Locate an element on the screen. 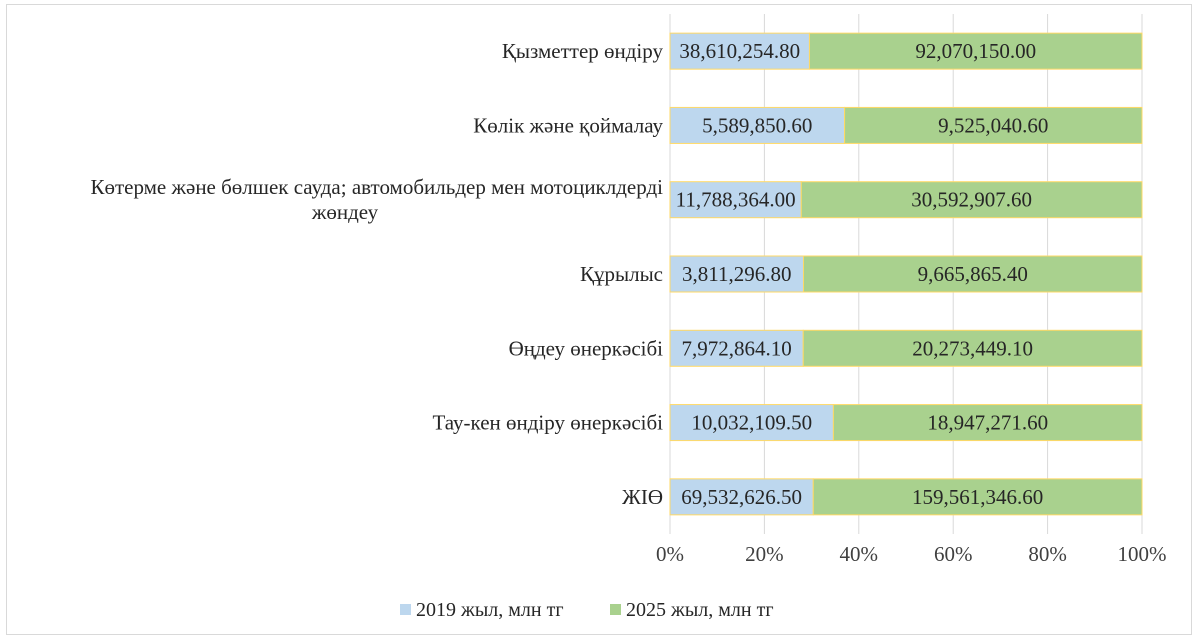 Image resolution: width=1200 pixels, height=643 pixels. x-tick-label: 20% is located at coordinates (764, 554).